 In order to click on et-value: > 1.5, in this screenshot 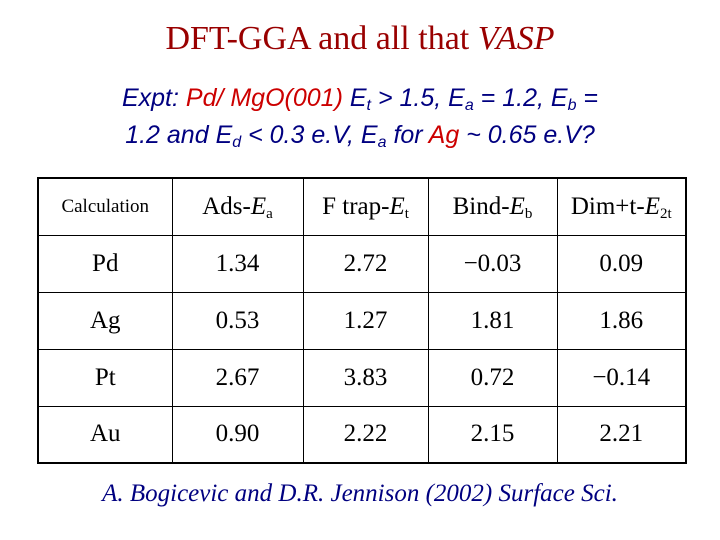, I will do `click(410, 98)`.